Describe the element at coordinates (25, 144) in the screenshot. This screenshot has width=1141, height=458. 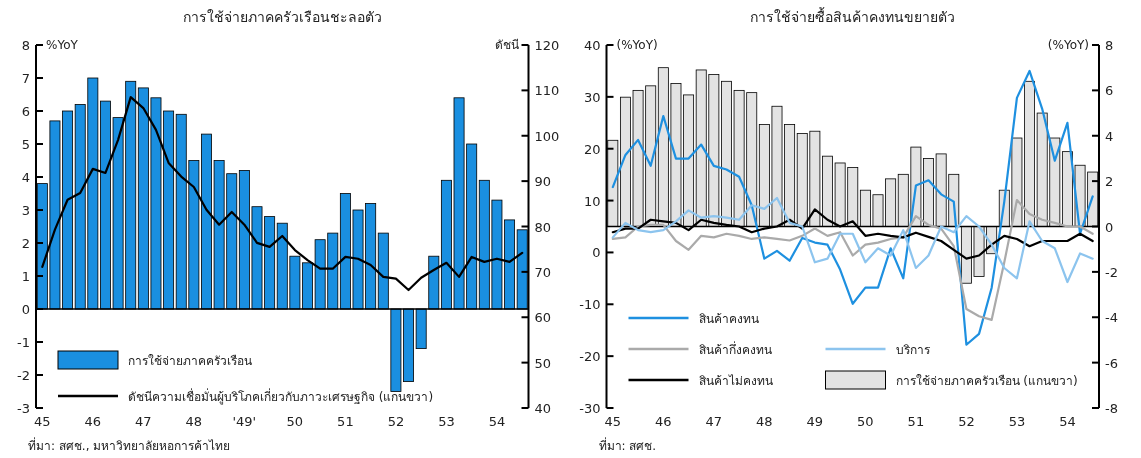
I see `y-tick-label: 5` at that location.